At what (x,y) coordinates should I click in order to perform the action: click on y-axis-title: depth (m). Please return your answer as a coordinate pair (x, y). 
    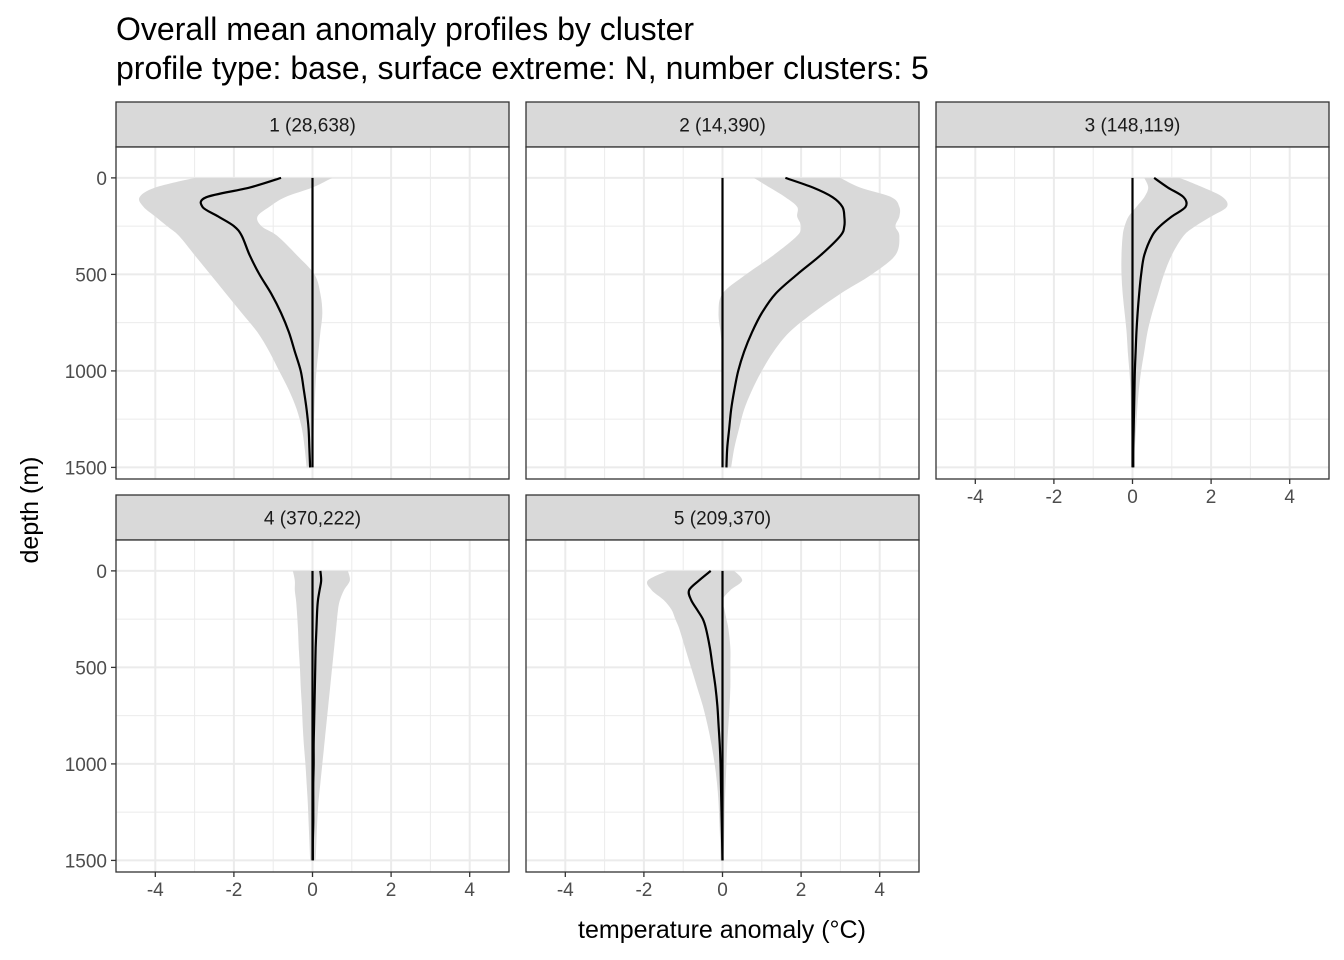
    Looking at the image, I should click on (30, 510).